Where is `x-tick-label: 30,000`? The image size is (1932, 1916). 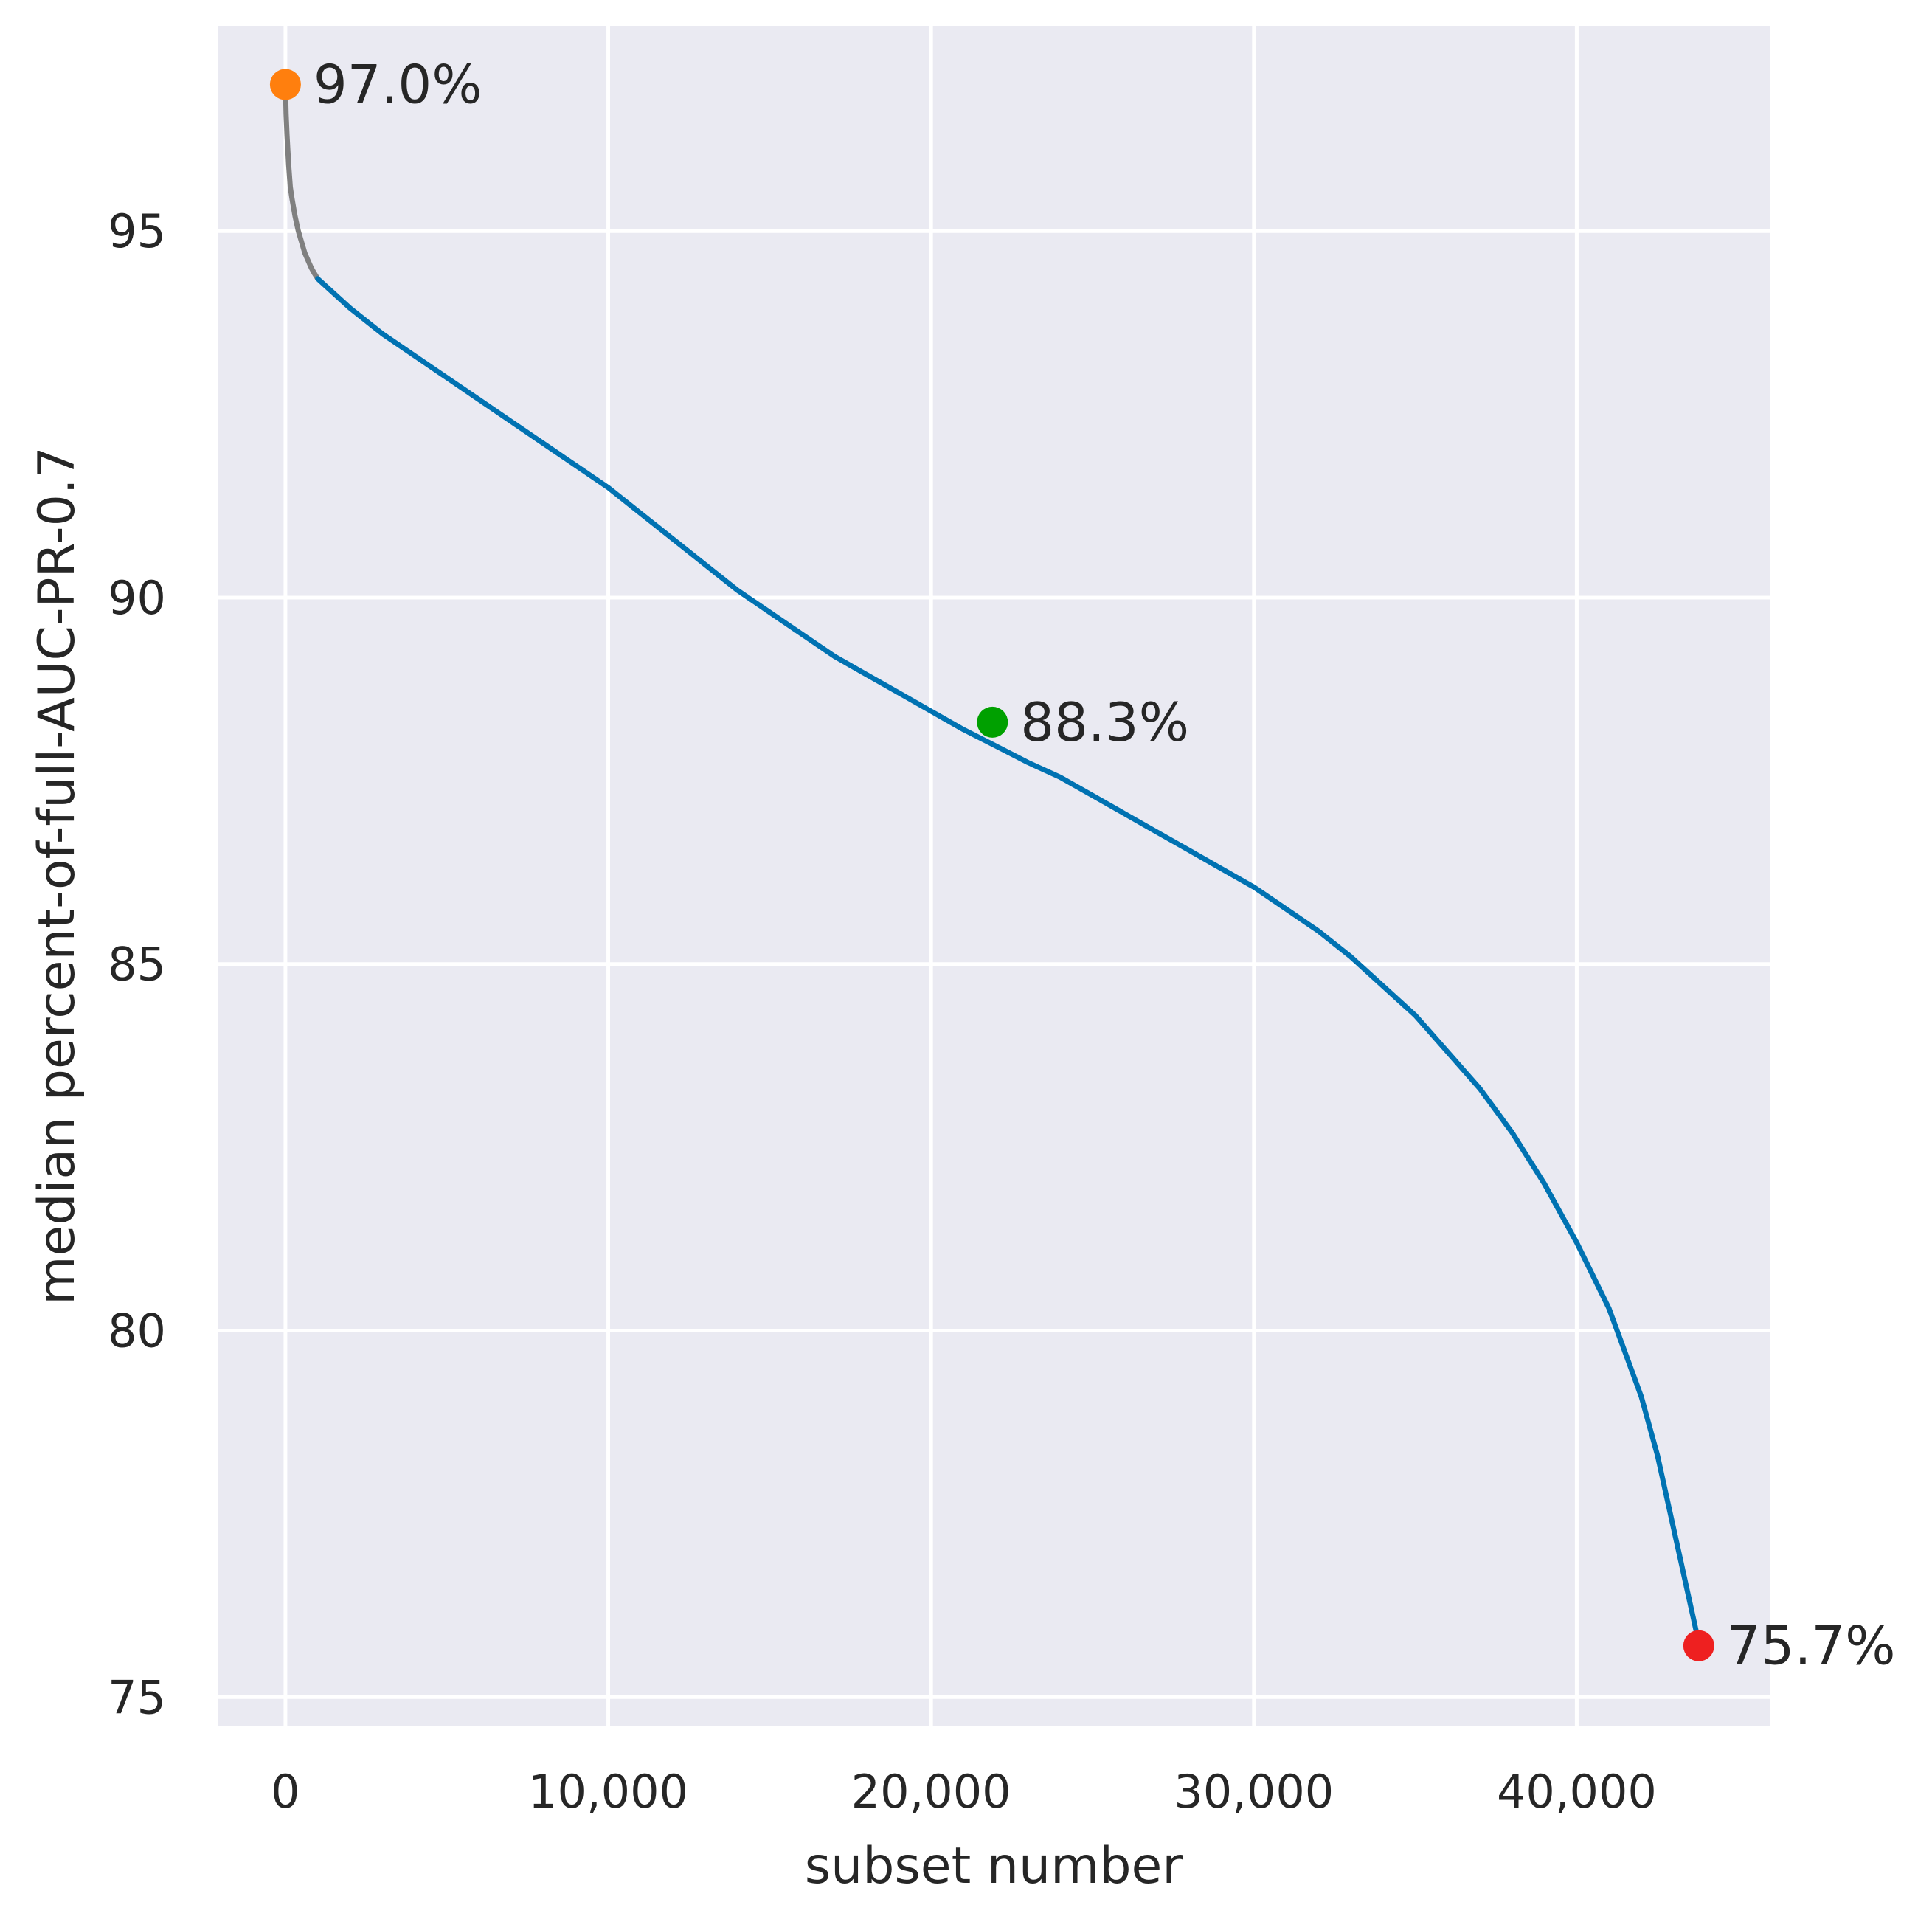
x-tick-label: 30,000 is located at coordinates (1254, 1792).